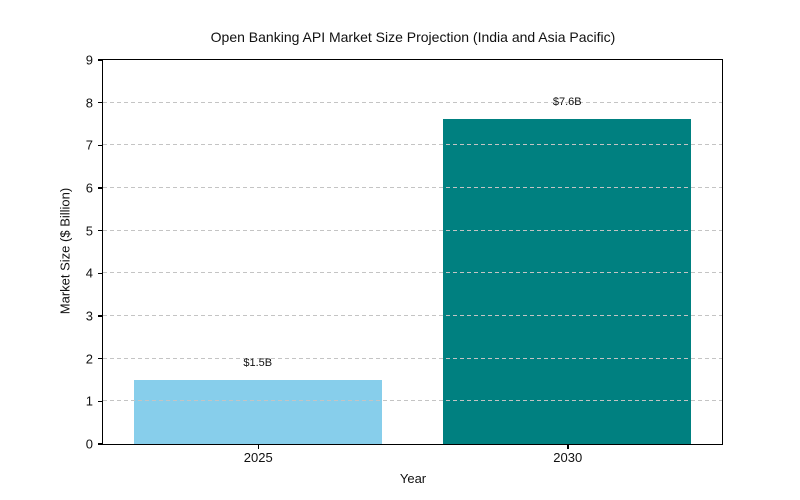 Image resolution: width=800 pixels, height=500 pixels. What do you see at coordinates (89, 145) in the screenshot?
I see `y-tick-label-7: 7` at bounding box center [89, 145].